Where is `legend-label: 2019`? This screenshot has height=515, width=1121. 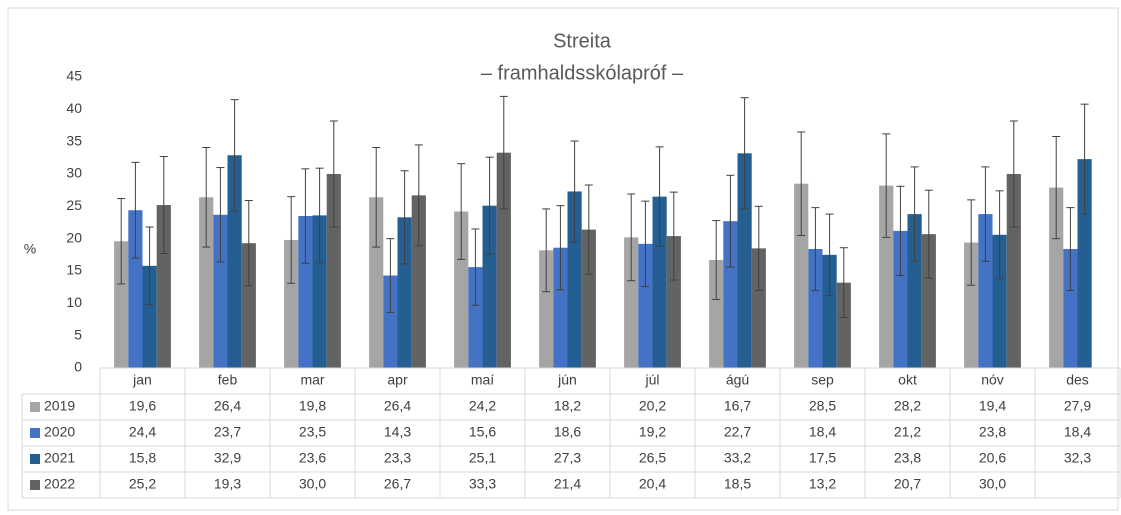
legend-label: 2019 is located at coordinates (59, 406).